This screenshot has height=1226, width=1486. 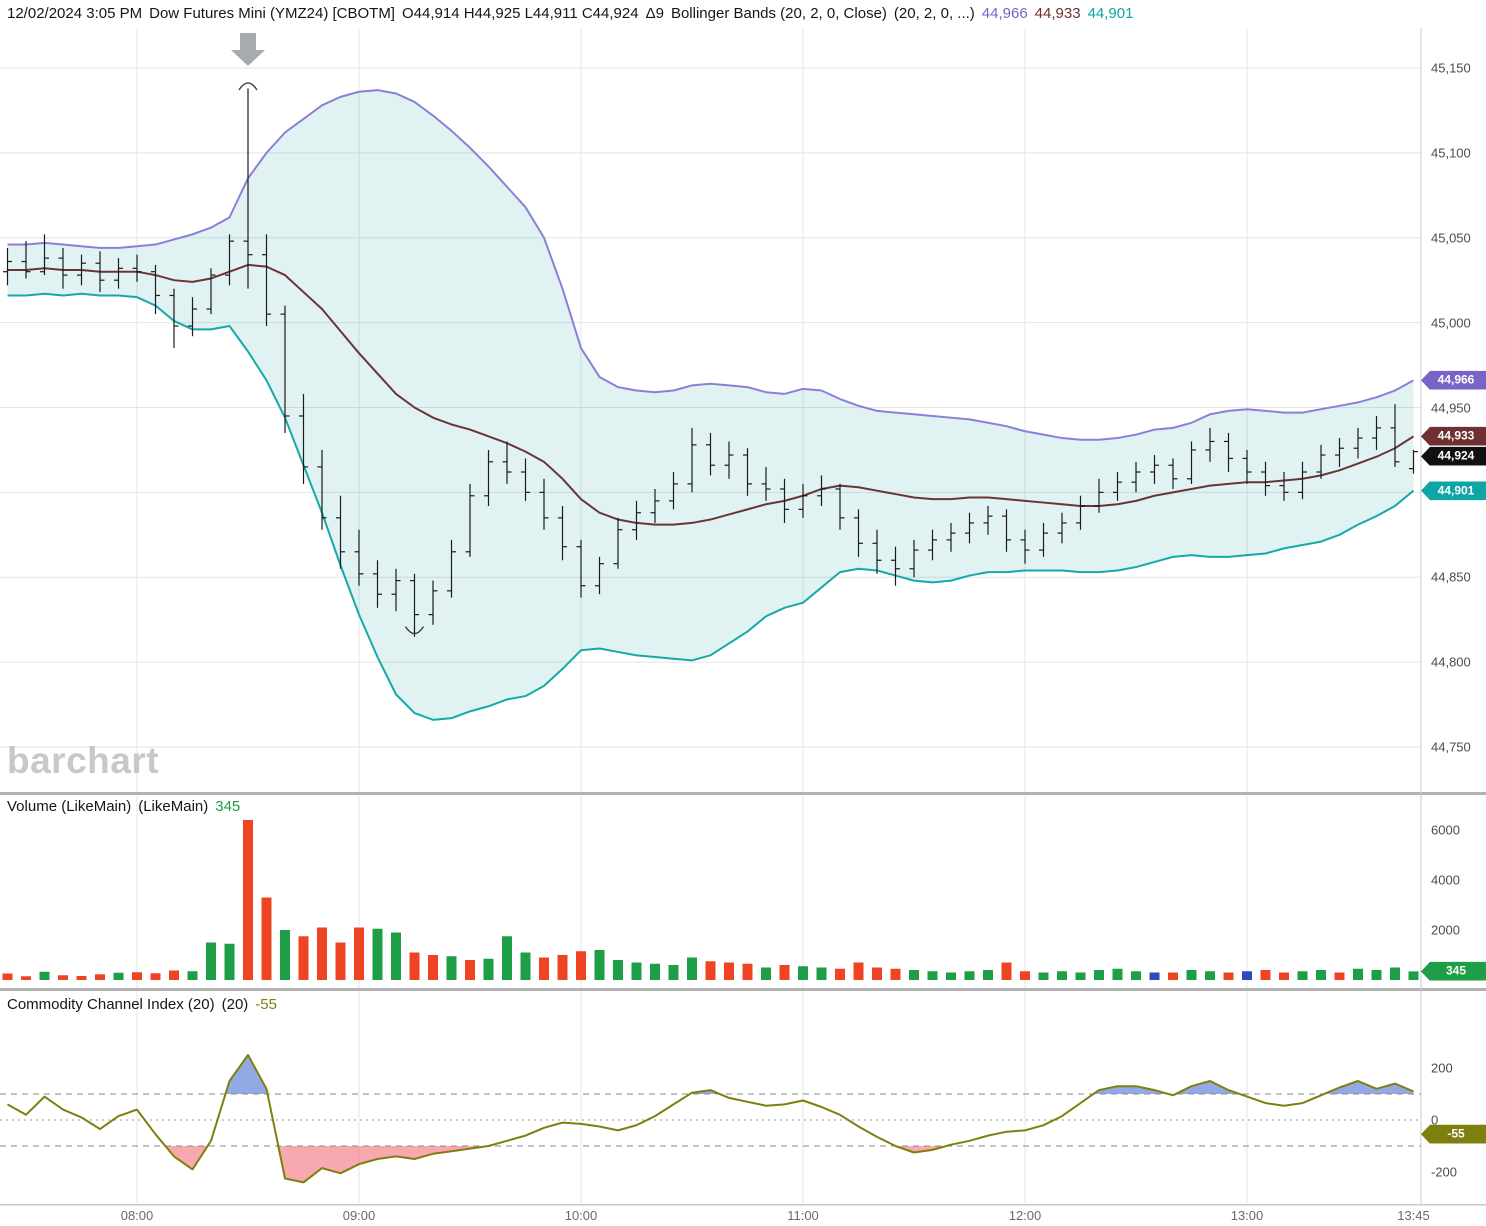 I want to click on swing-low-arc-annotation, so click(x=414, y=630).